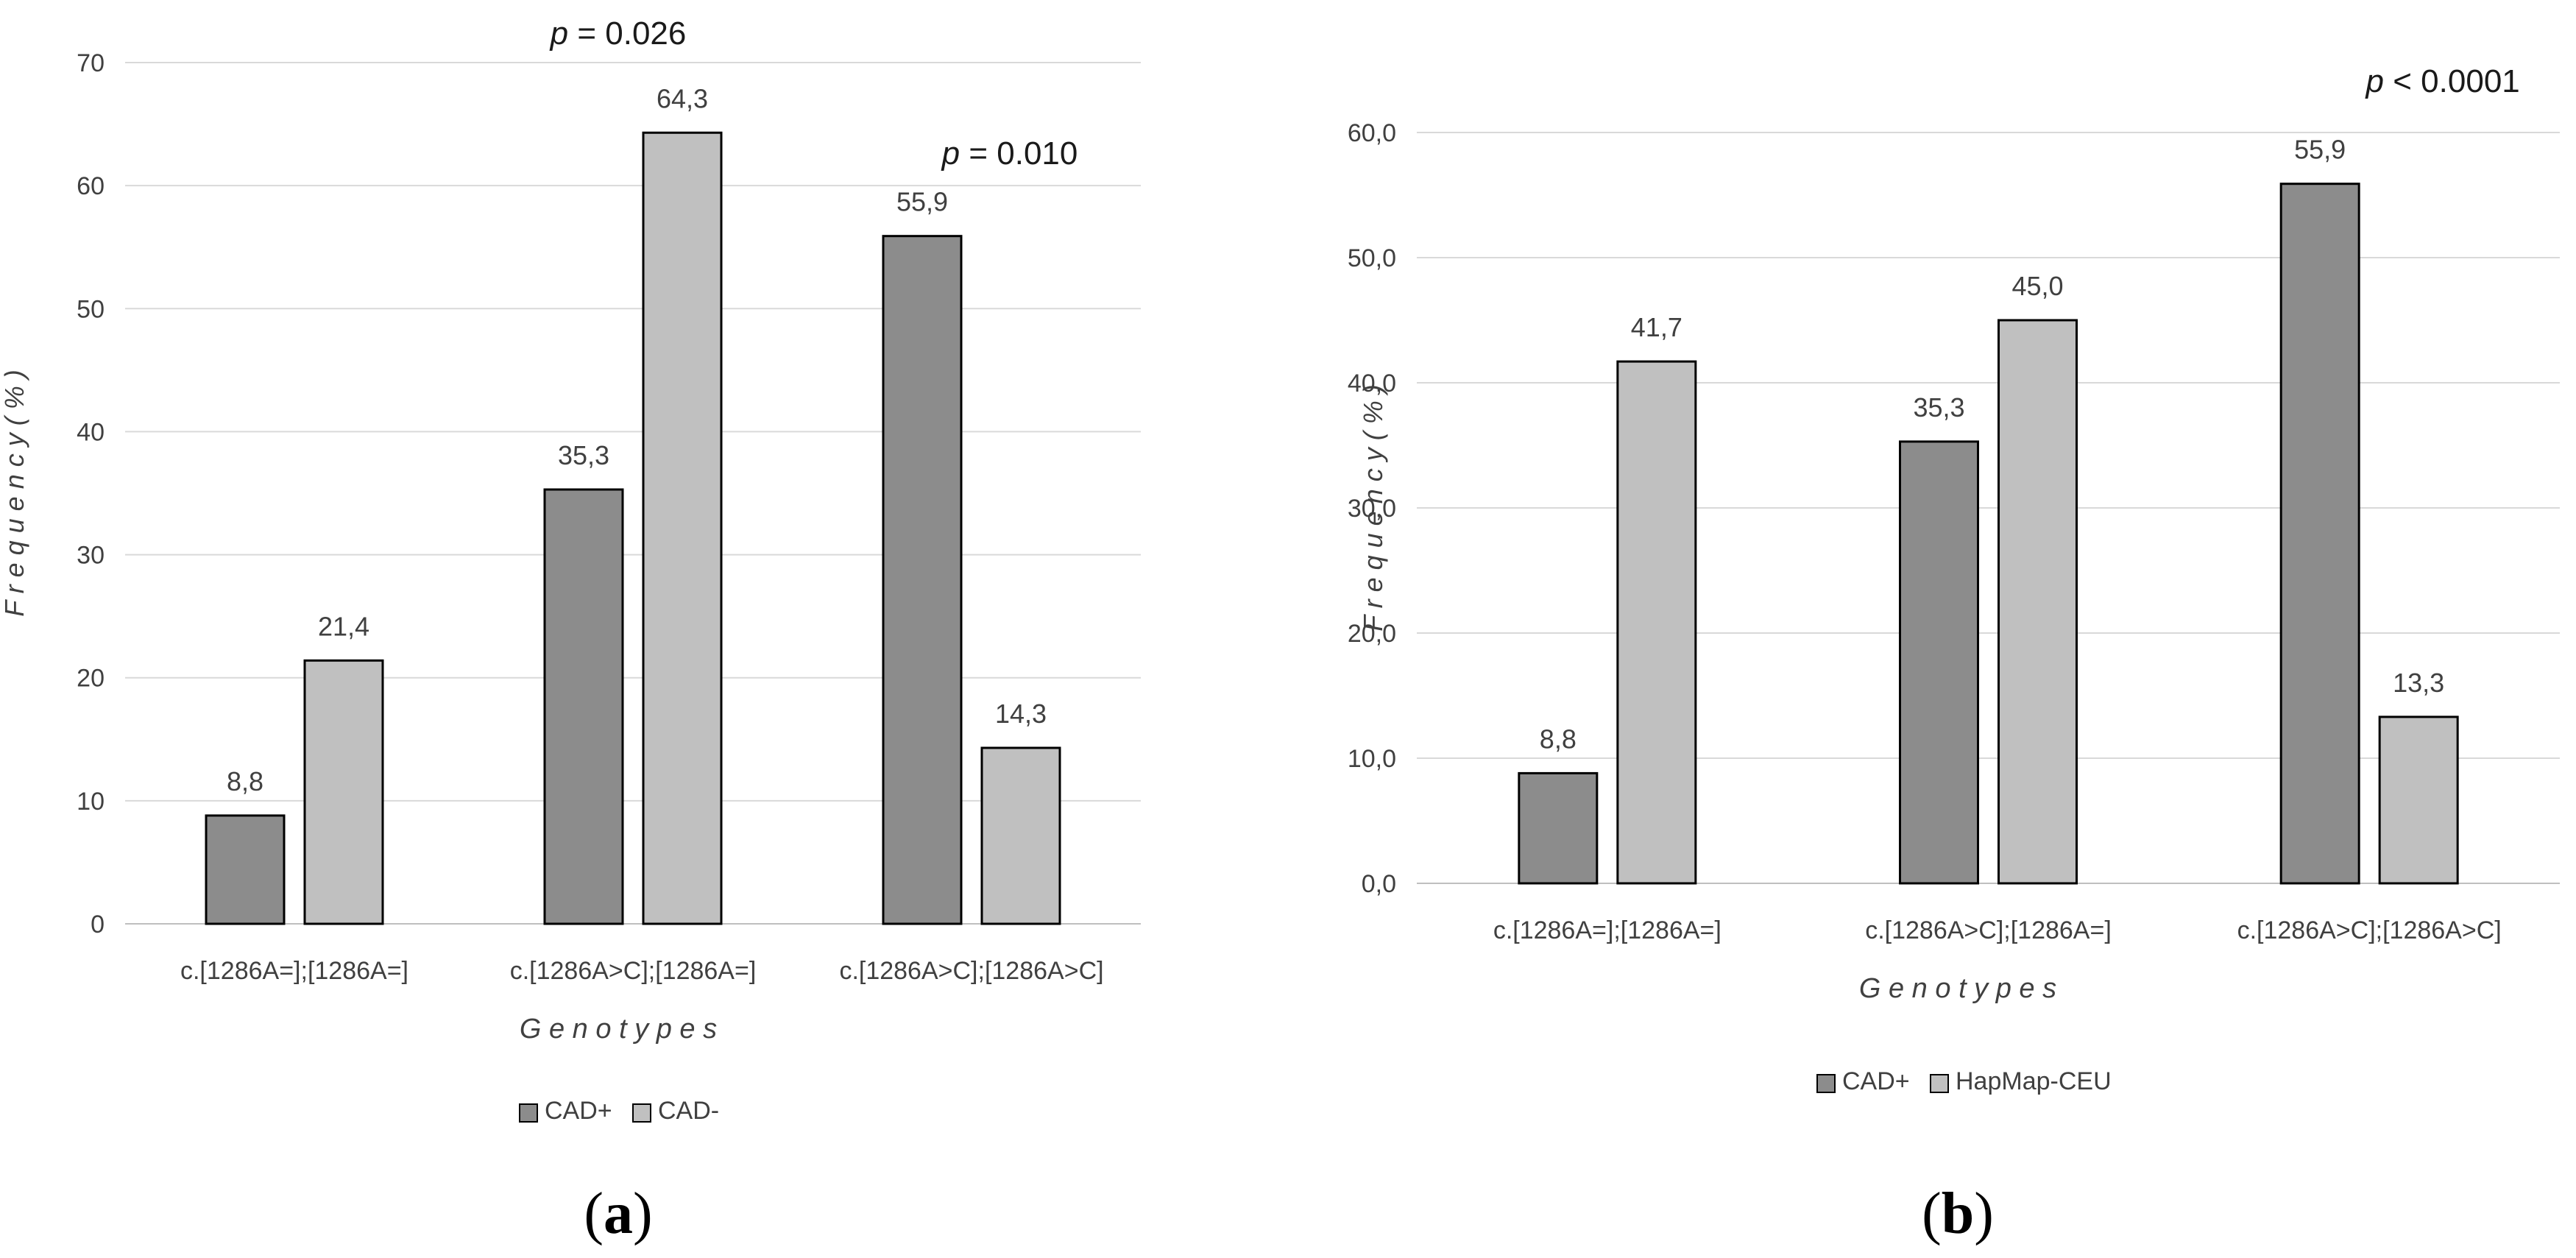 Image resolution: width=2576 pixels, height=1258 pixels. Describe the element at coordinates (1372, 258) in the screenshot. I see `y-tick-label: 50,0` at that location.